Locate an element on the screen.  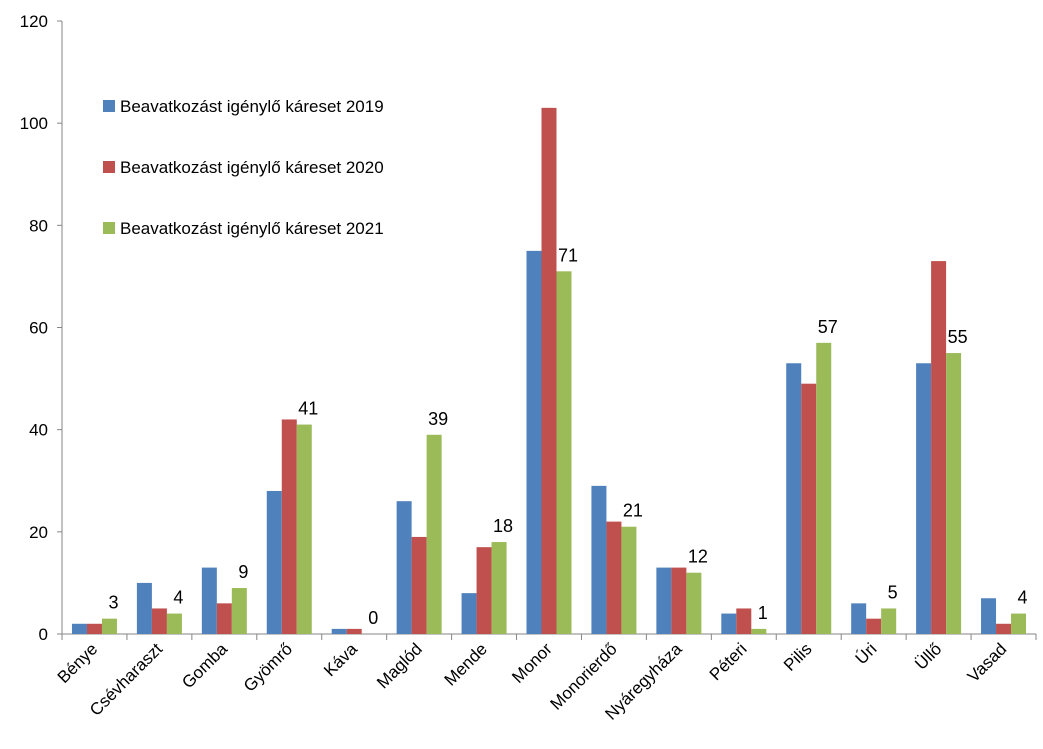
x-tick-label: Úri is located at coordinates (866, 653).